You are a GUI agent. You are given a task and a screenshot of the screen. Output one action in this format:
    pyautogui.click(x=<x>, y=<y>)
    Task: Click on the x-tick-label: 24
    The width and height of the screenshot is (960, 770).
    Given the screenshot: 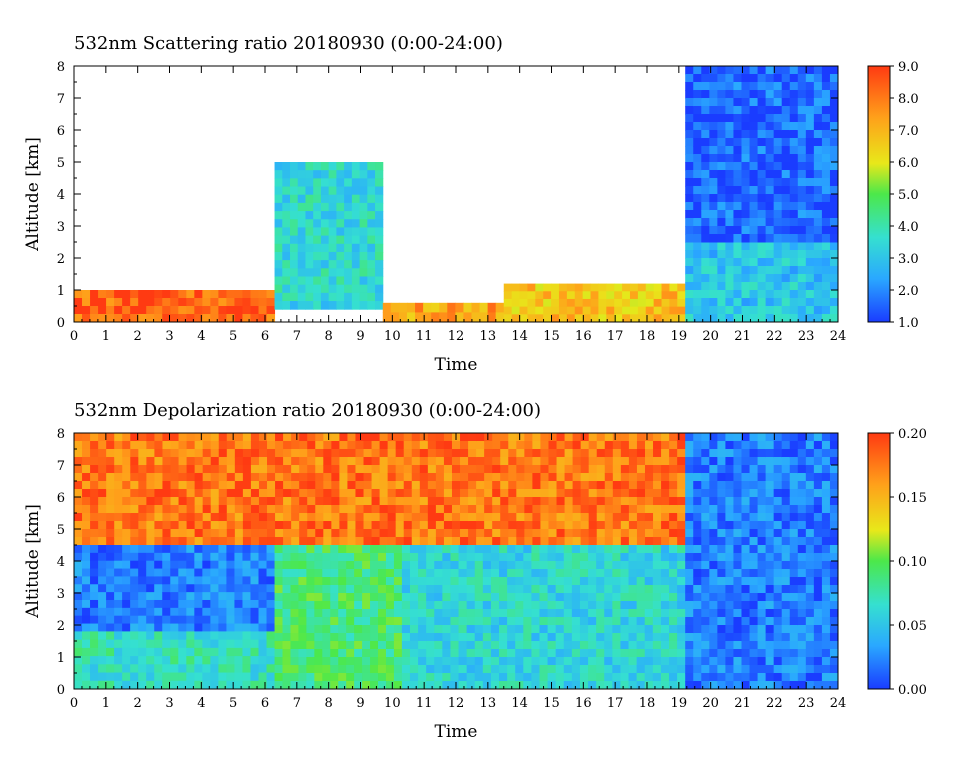 What is the action you would take?
    pyautogui.click(x=838, y=703)
    